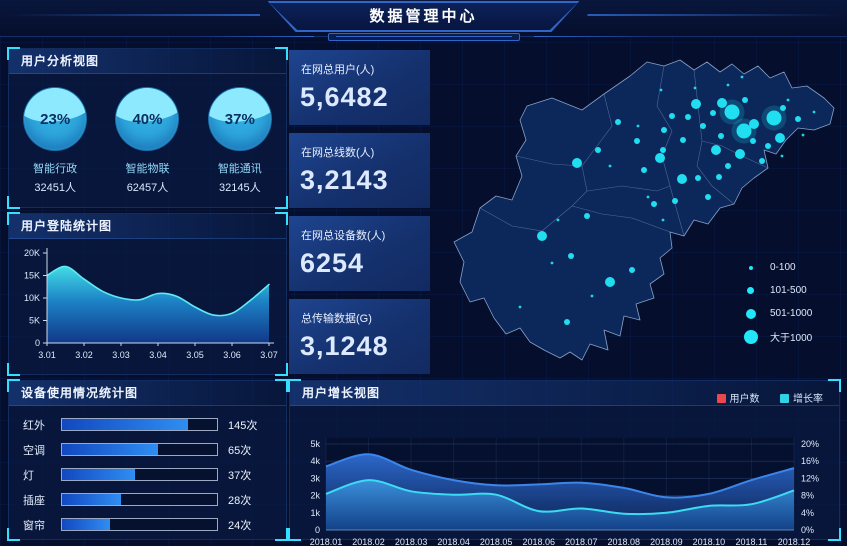 The width and height of the screenshot is (847, 546). What do you see at coordinates (538, 541) in the screenshot?
I see `svg-text: 2018.06` at bounding box center [538, 541].